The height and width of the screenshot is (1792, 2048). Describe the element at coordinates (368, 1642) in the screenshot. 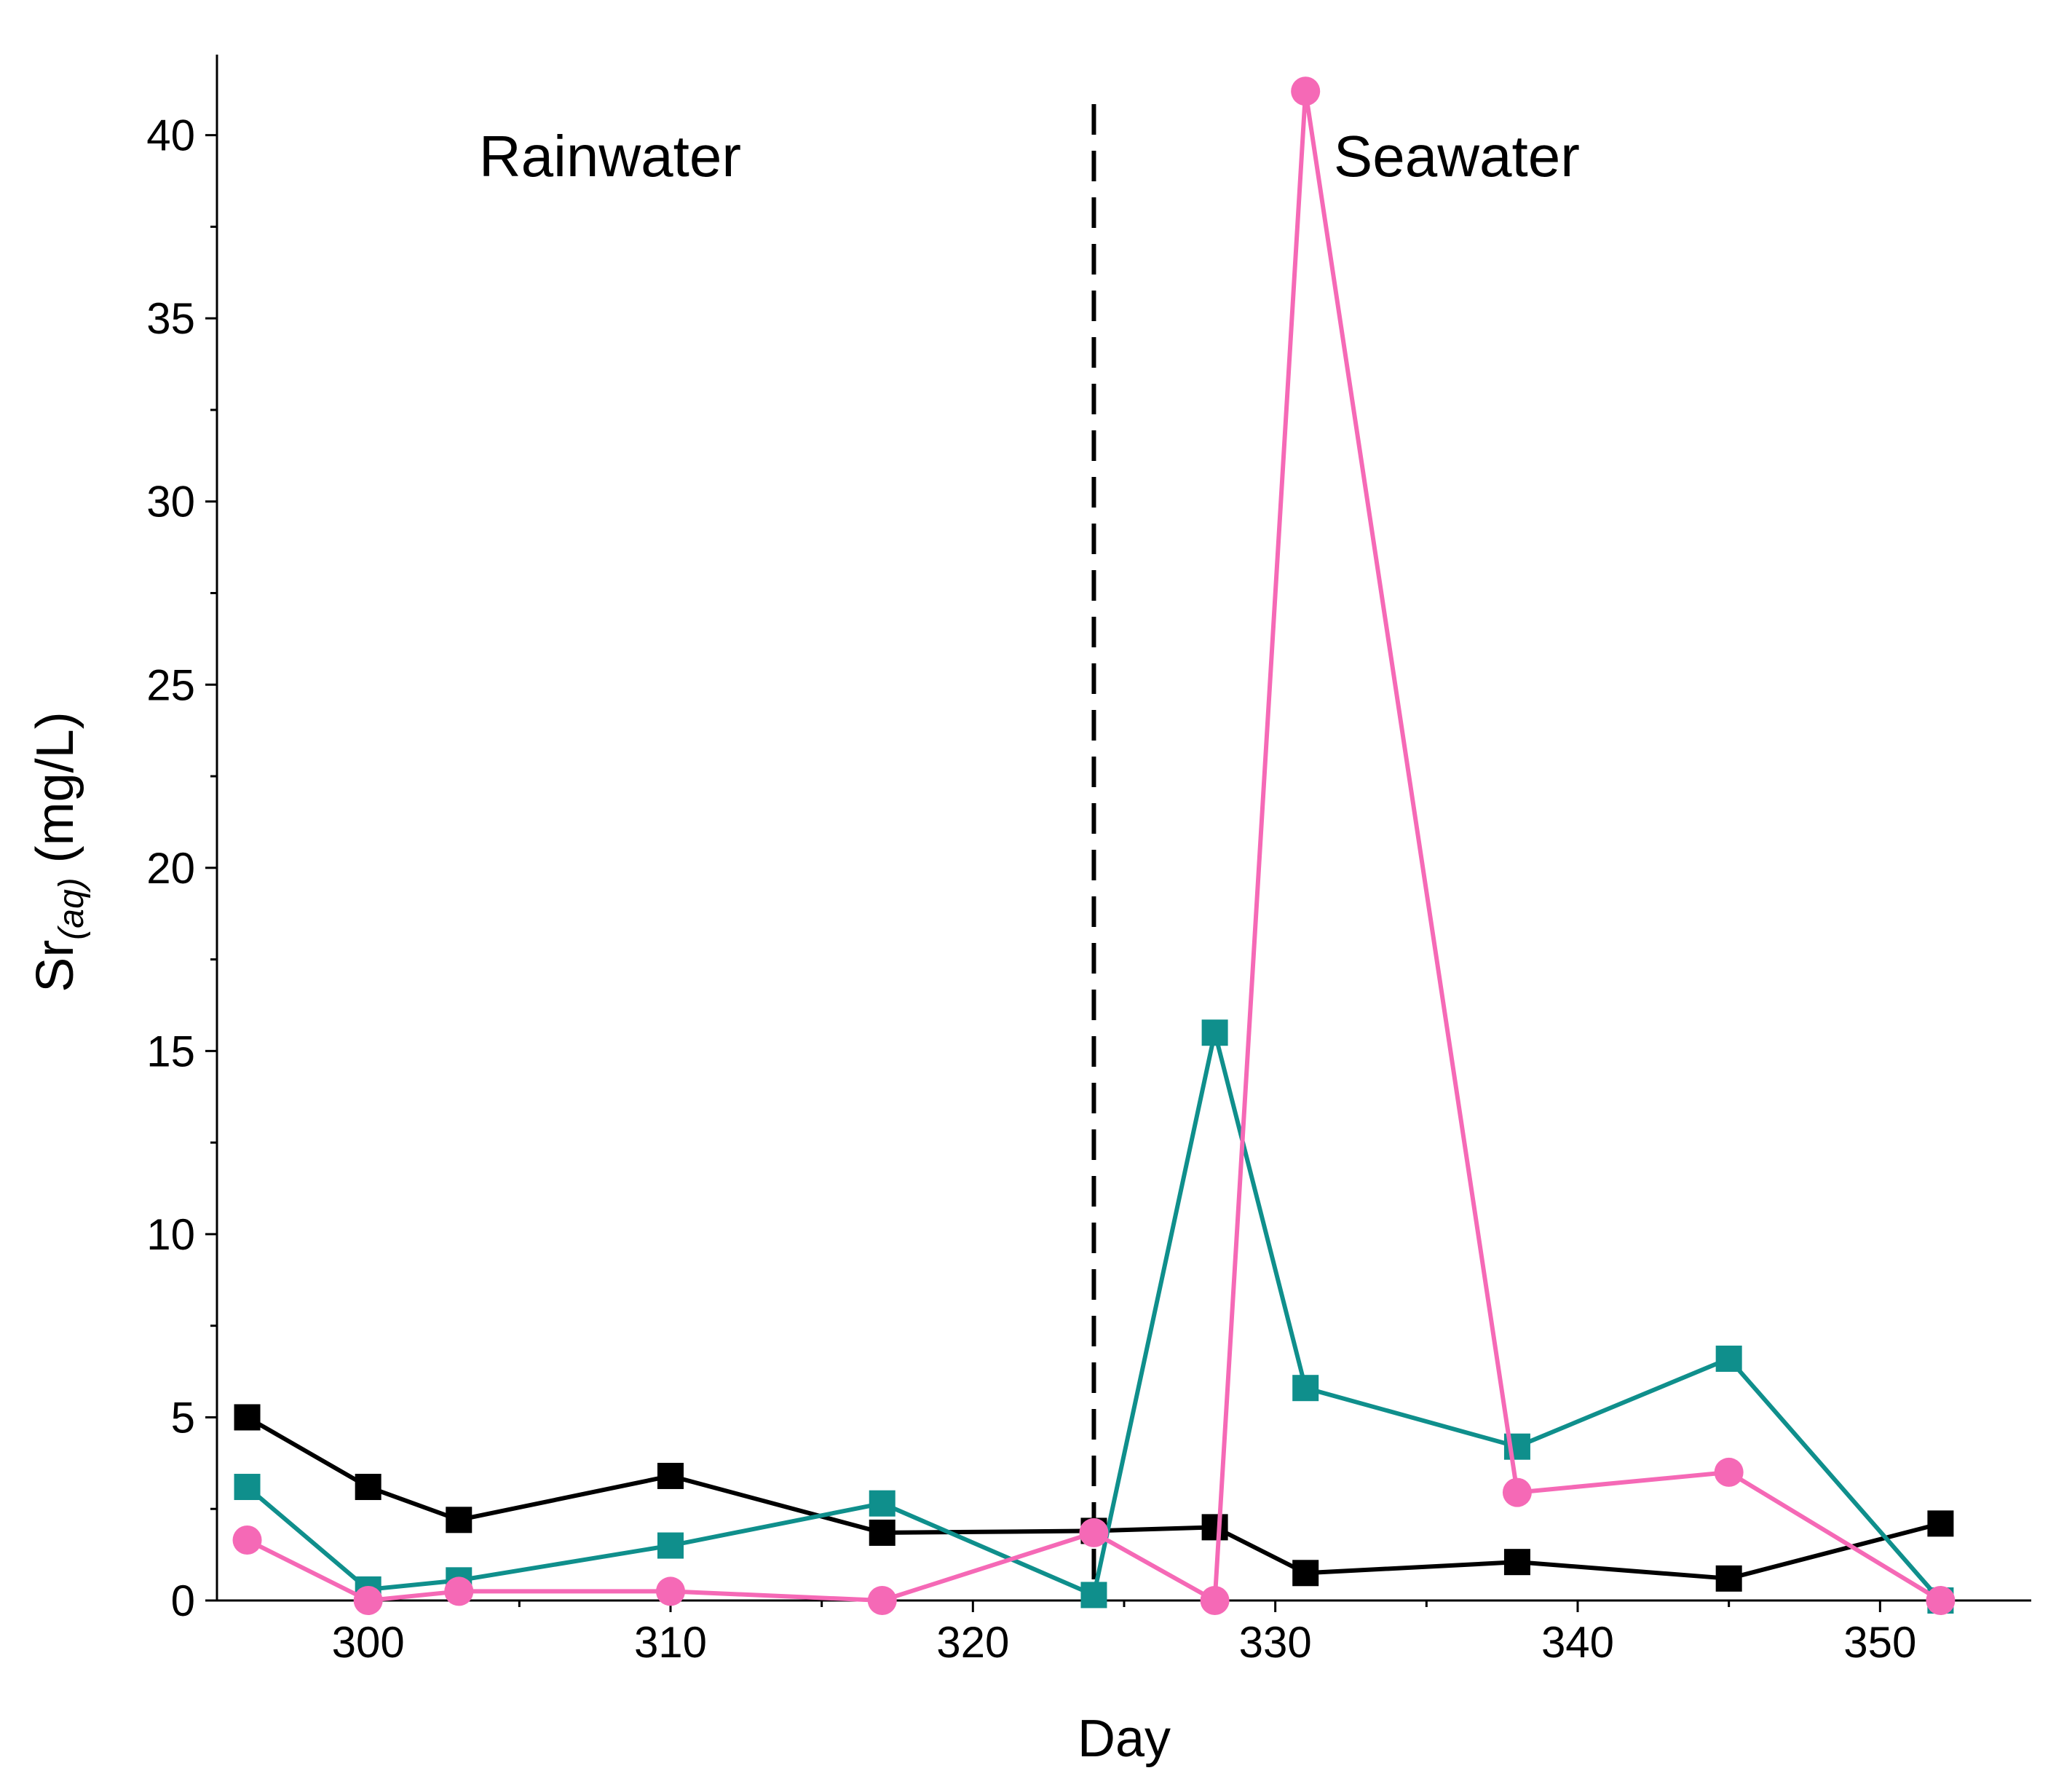

I see `x-tick-label: 300` at that location.